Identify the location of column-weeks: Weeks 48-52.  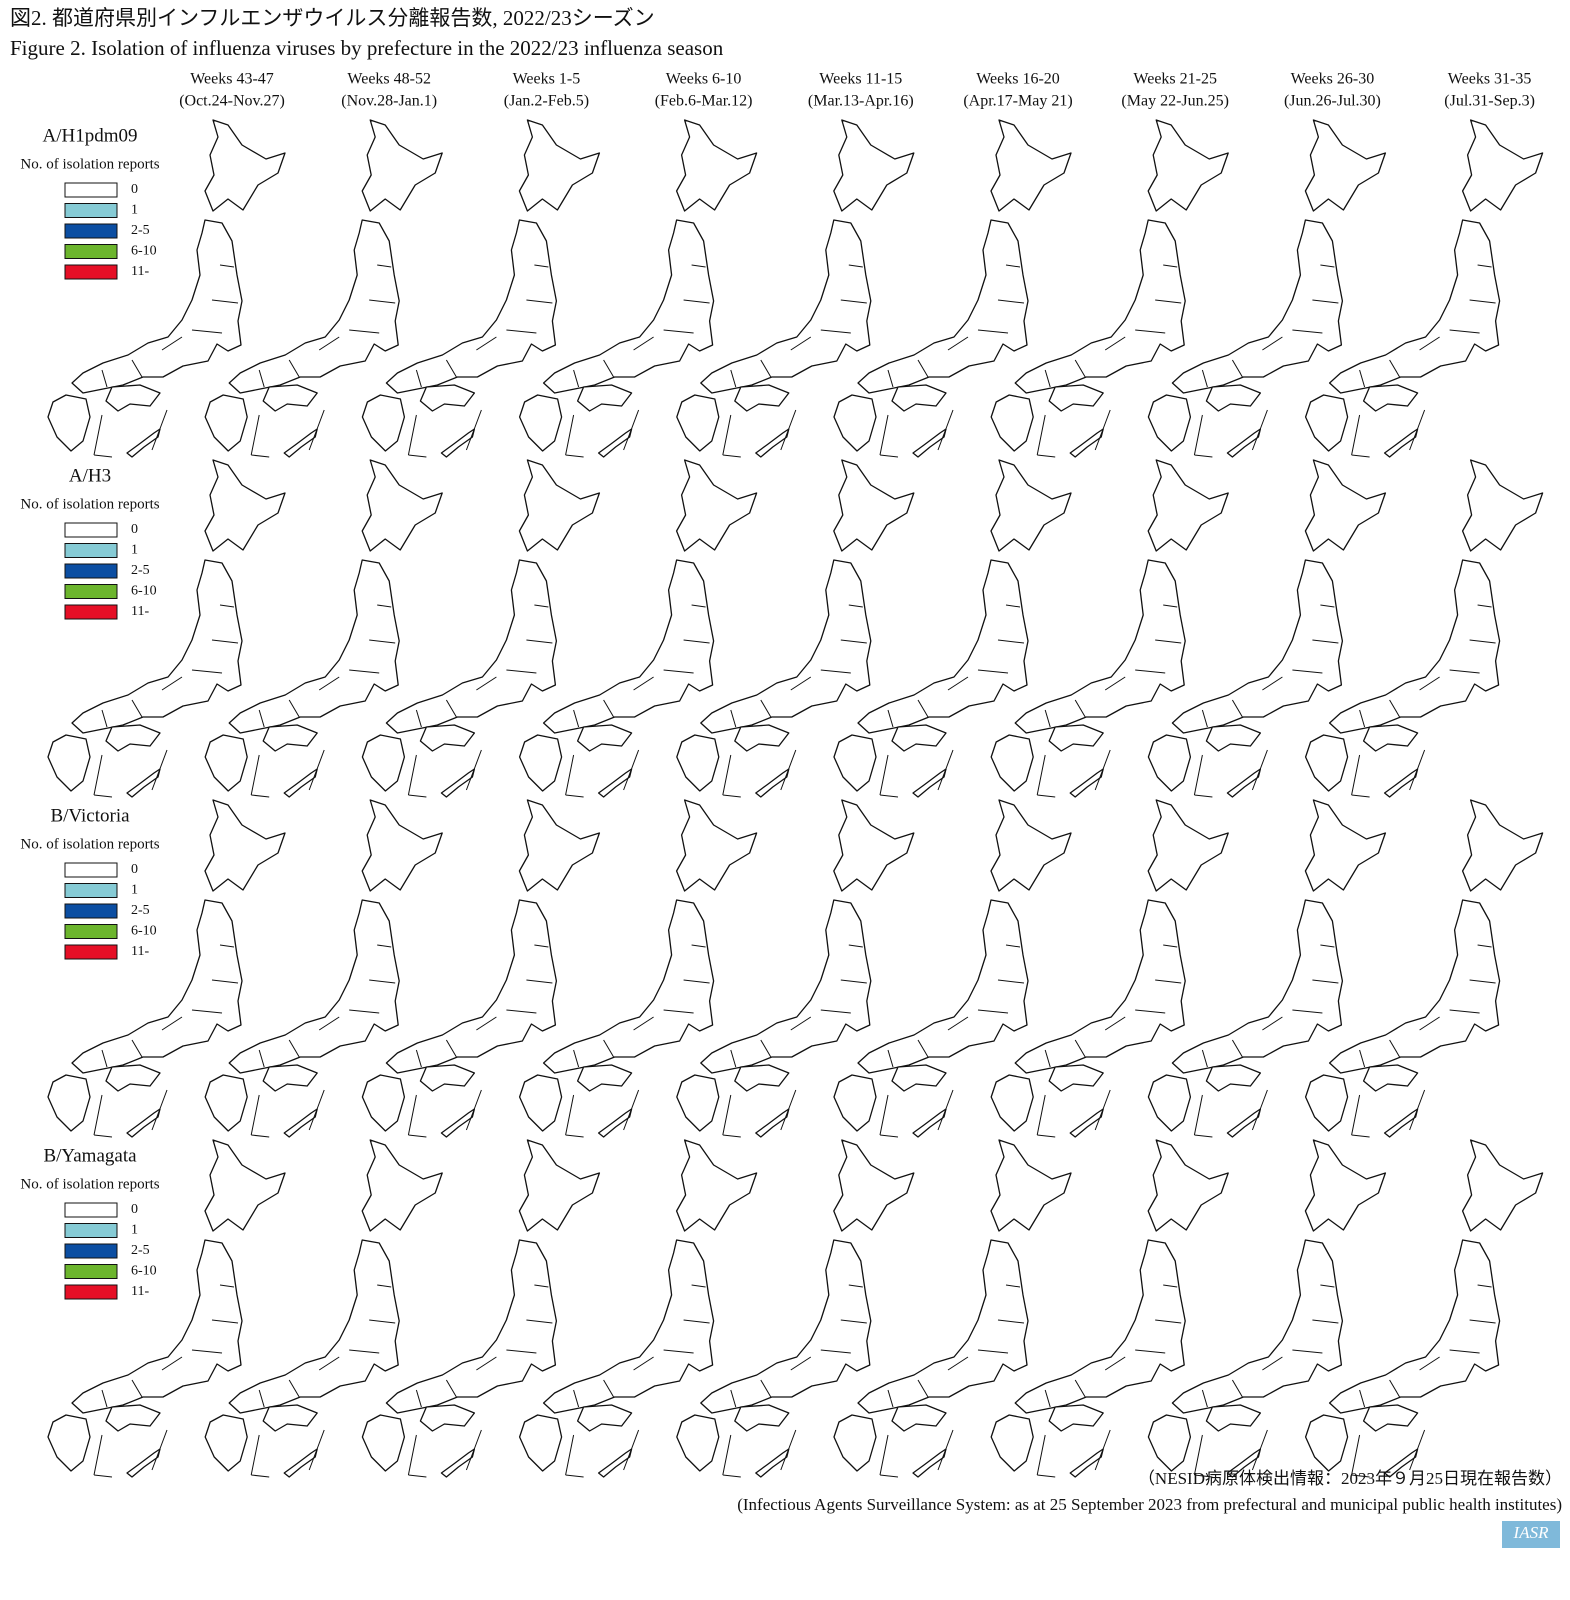
(389, 79).